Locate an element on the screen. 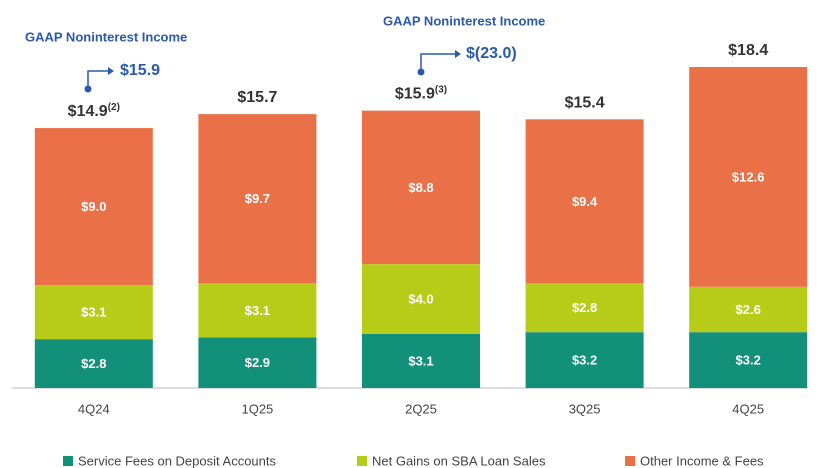 The image size is (821, 468). total-label: $15.4 is located at coordinates (585, 103).